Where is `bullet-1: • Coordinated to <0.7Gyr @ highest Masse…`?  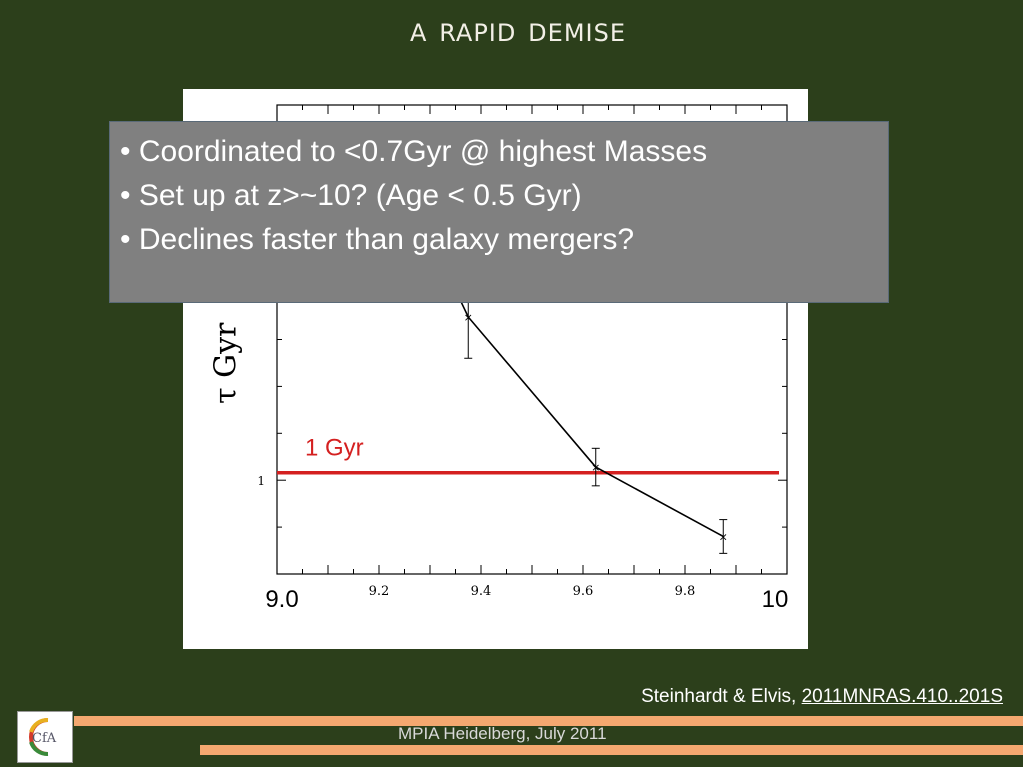
bullet-1: • Coordinated to <0.7Gyr @ highest Masse… is located at coordinates (414, 151).